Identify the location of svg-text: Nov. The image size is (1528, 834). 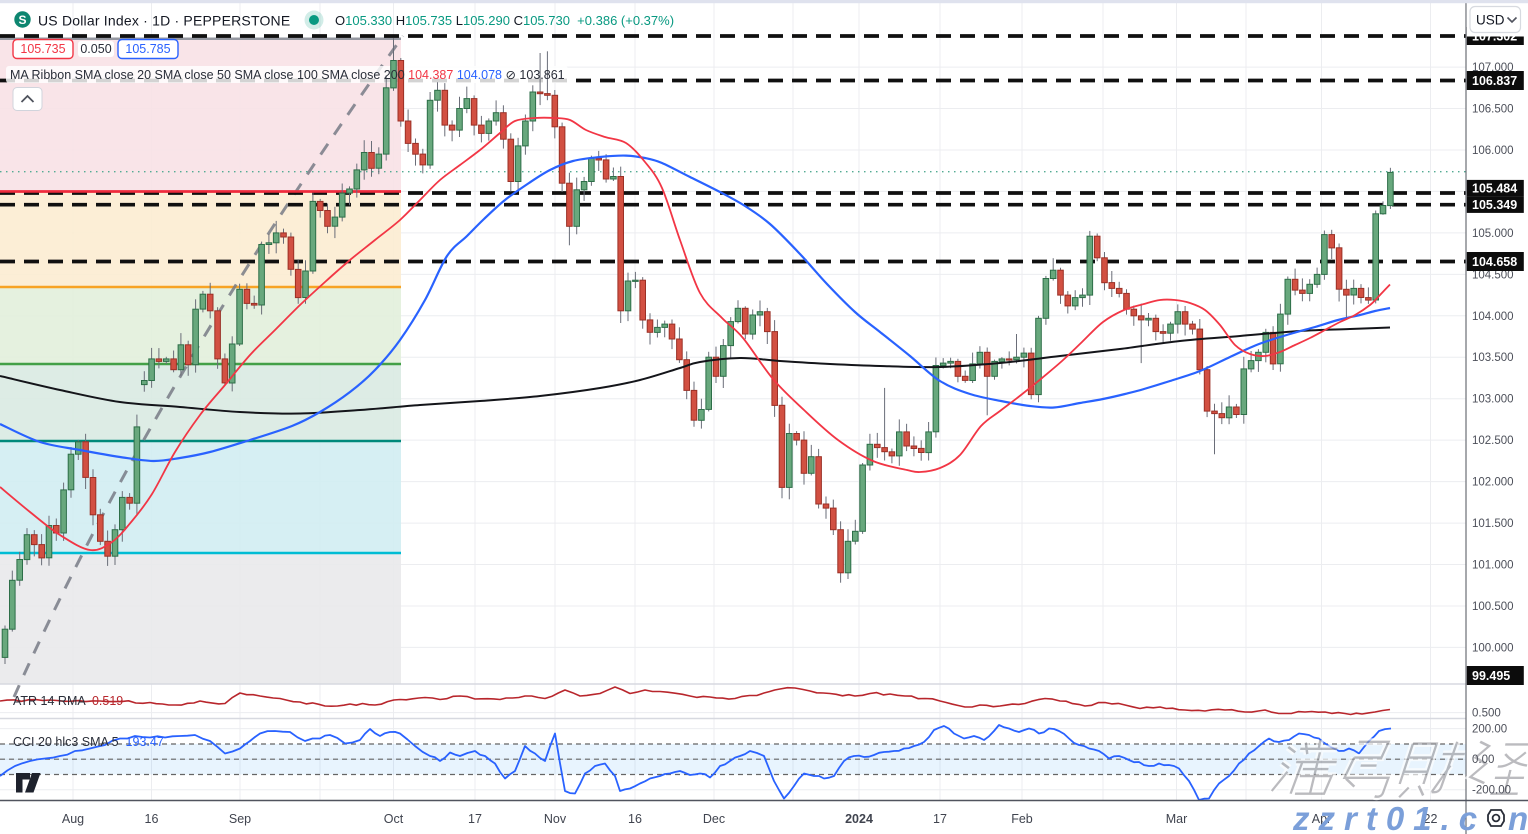
(555, 819).